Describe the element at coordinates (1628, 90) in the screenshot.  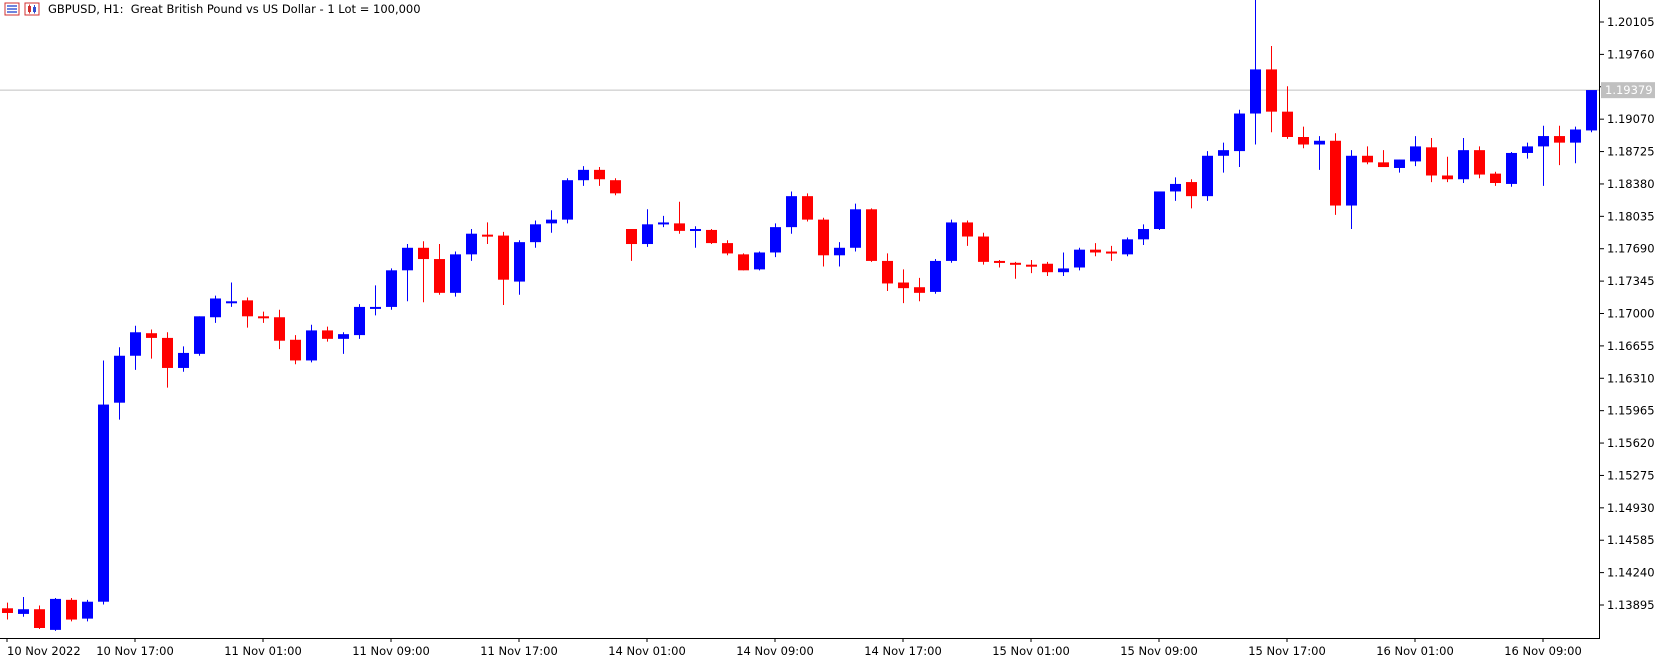
I see `current-price-label: 1.19379` at that location.